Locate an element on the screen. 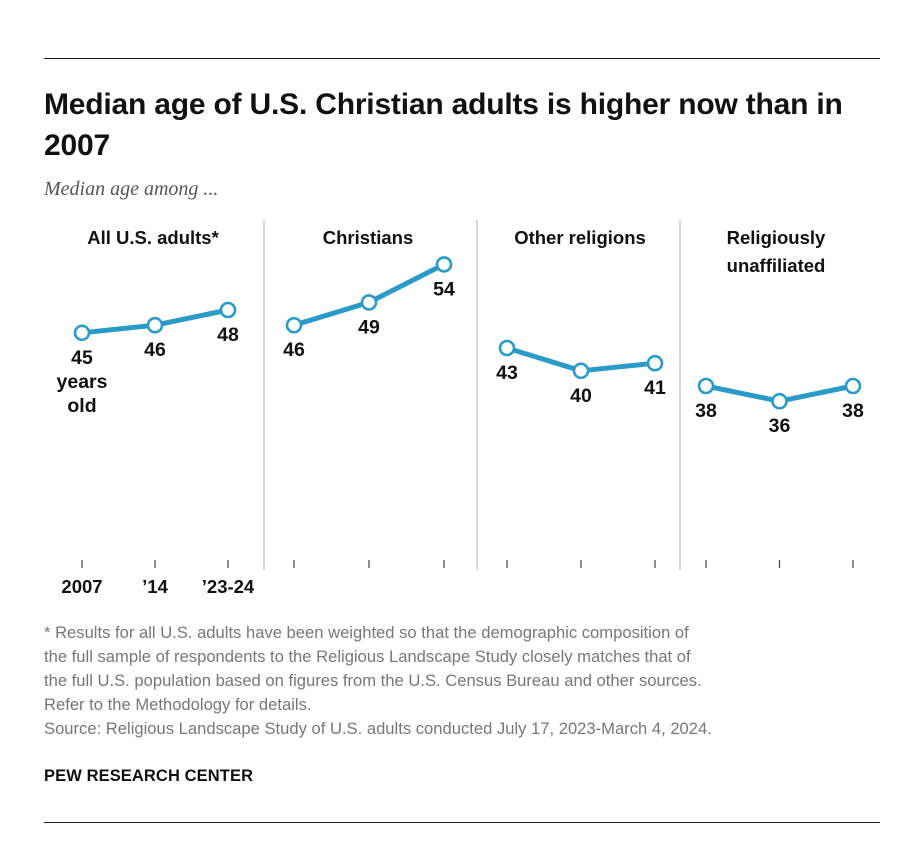 Image resolution: width=924 pixels, height=867 pixels. data-label: 54 is located at coordinates (444, 289).